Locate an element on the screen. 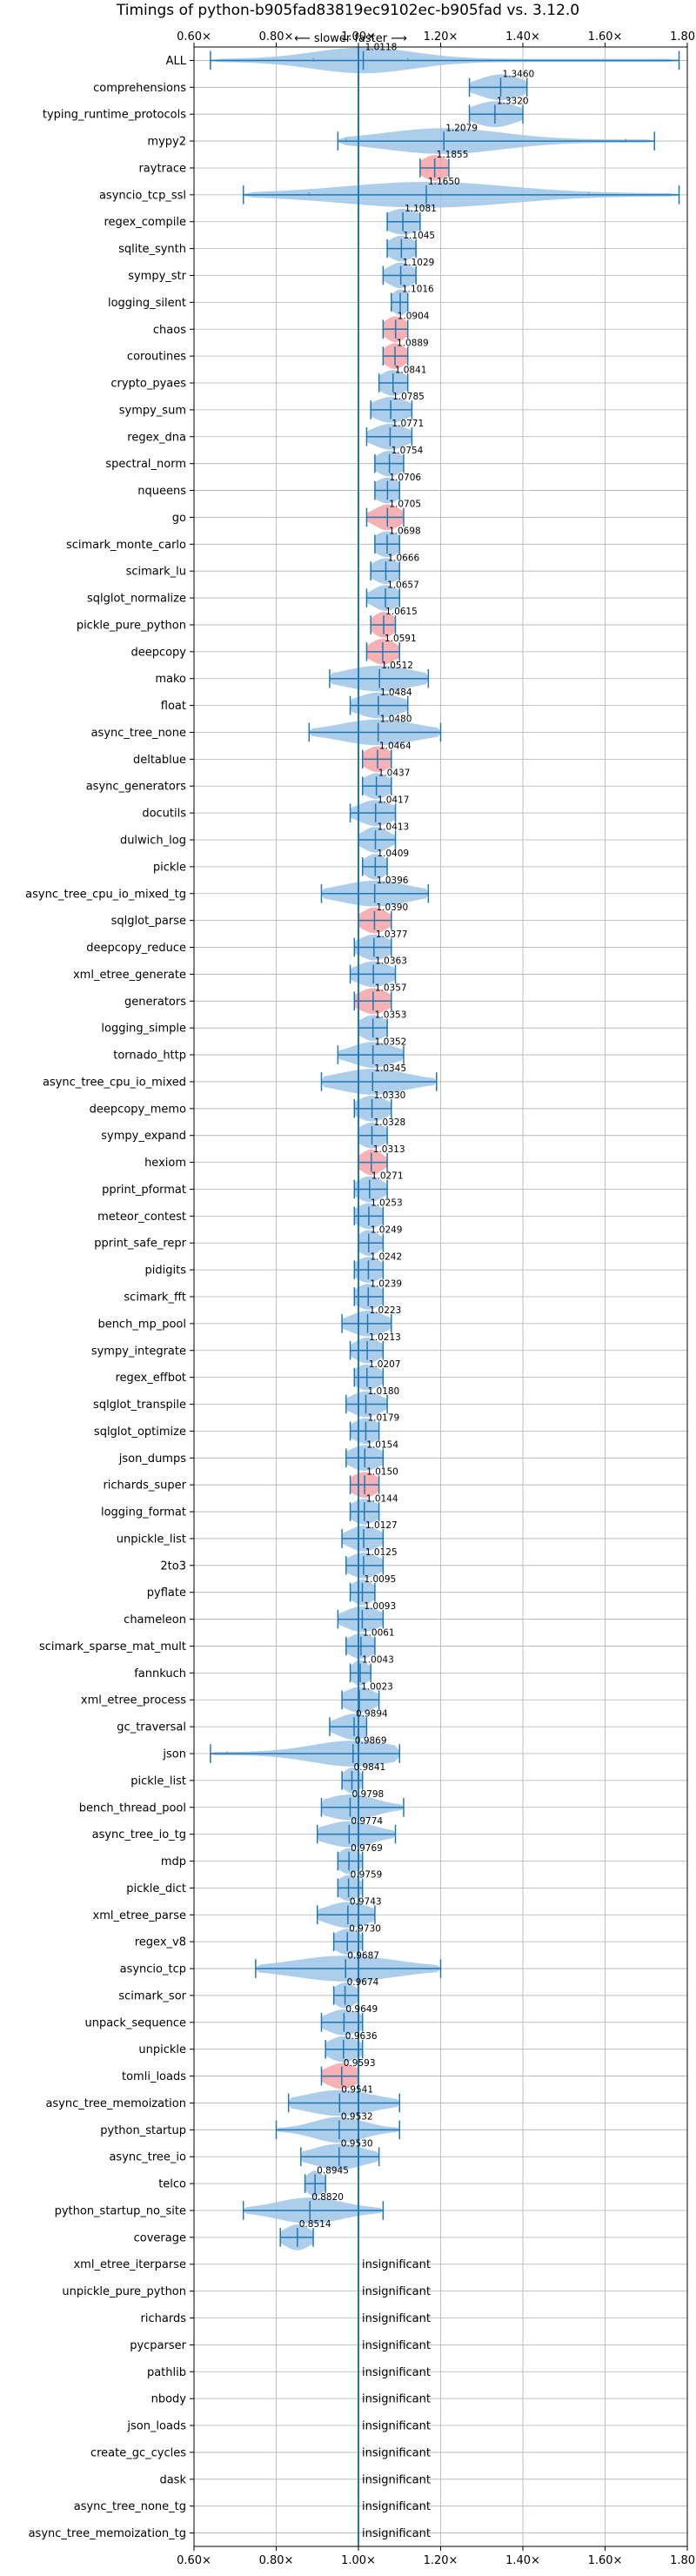  value-label: 1.0771 is located at coordinates (408, 424).